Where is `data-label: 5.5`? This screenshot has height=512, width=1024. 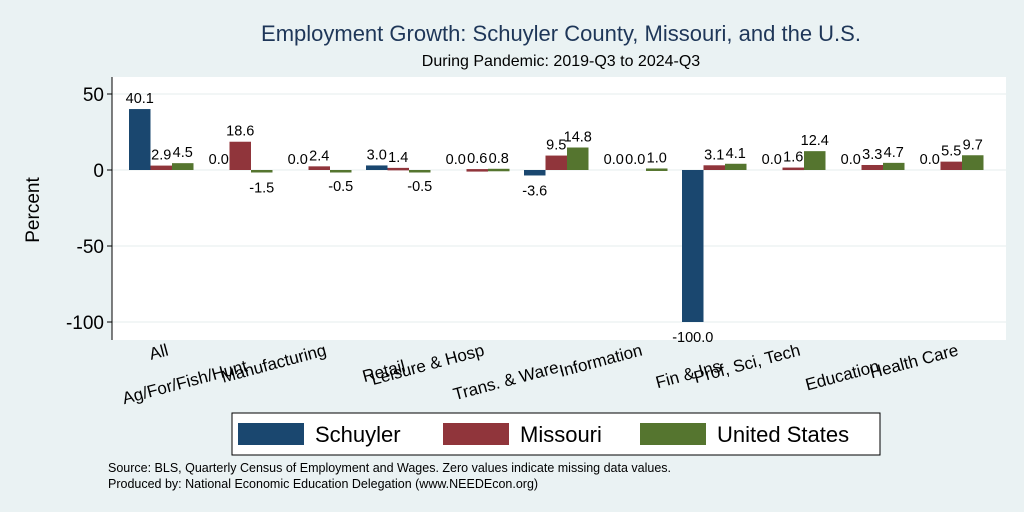 data-label: 5.5 is located at coordinates (951, 152).